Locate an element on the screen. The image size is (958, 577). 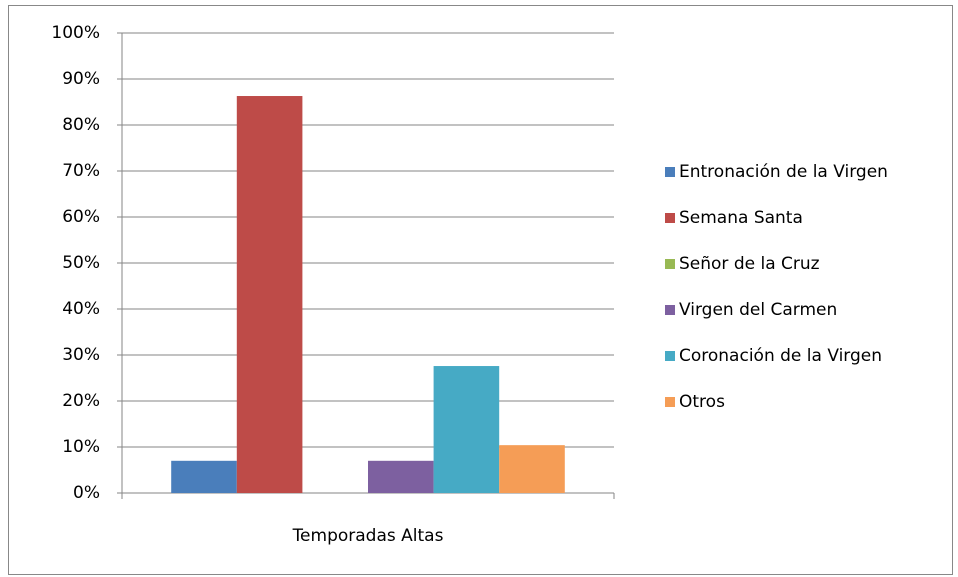
legend-label: Virgen del Carmen is located at coordinates (758, 310).